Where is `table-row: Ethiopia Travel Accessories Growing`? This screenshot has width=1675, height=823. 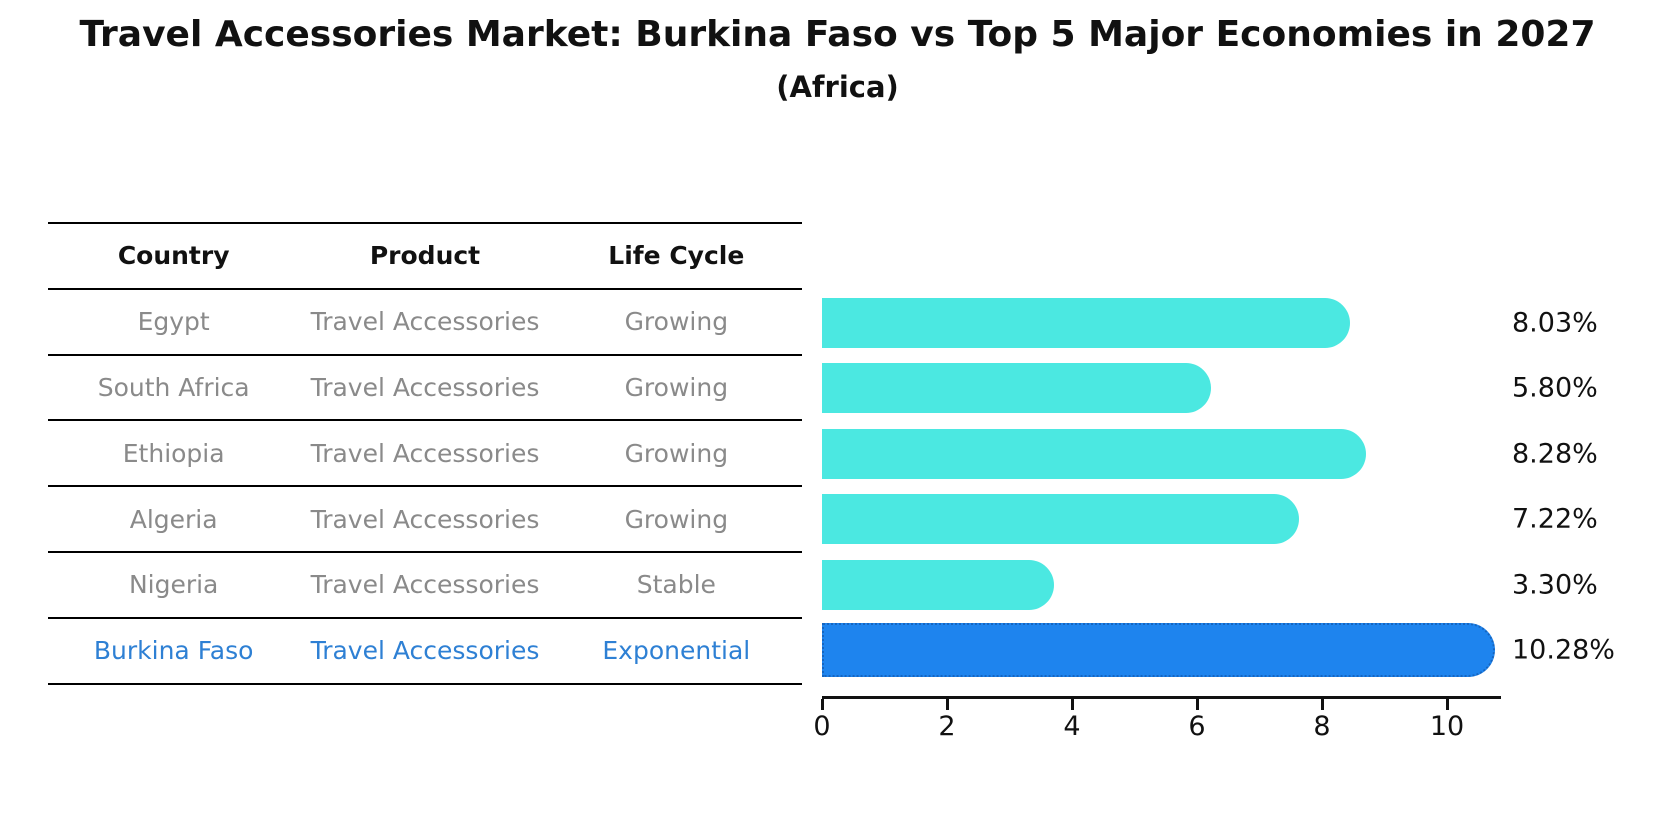 table-row: Ethiopia Travel Accessories Growing is located at coordinates (425, 454).